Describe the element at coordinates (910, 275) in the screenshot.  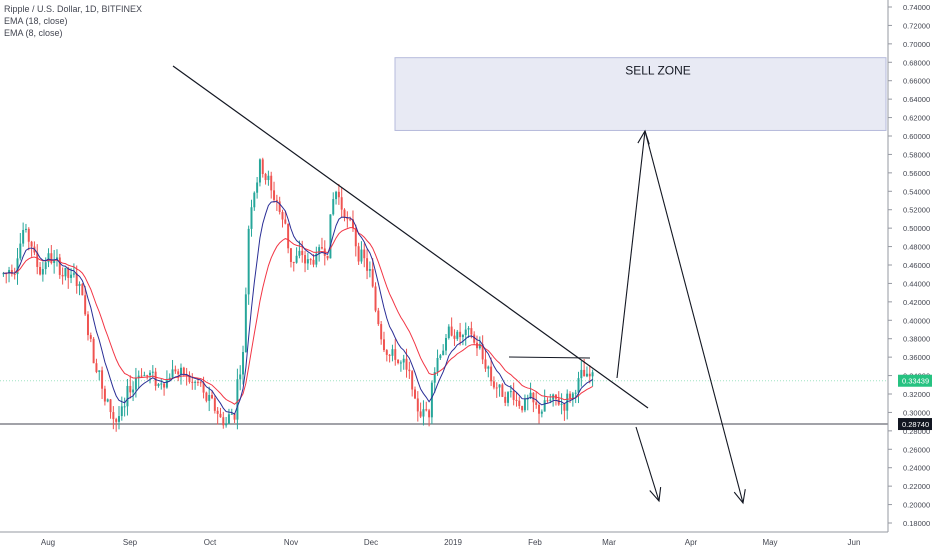
I see `price-axis` at that location.